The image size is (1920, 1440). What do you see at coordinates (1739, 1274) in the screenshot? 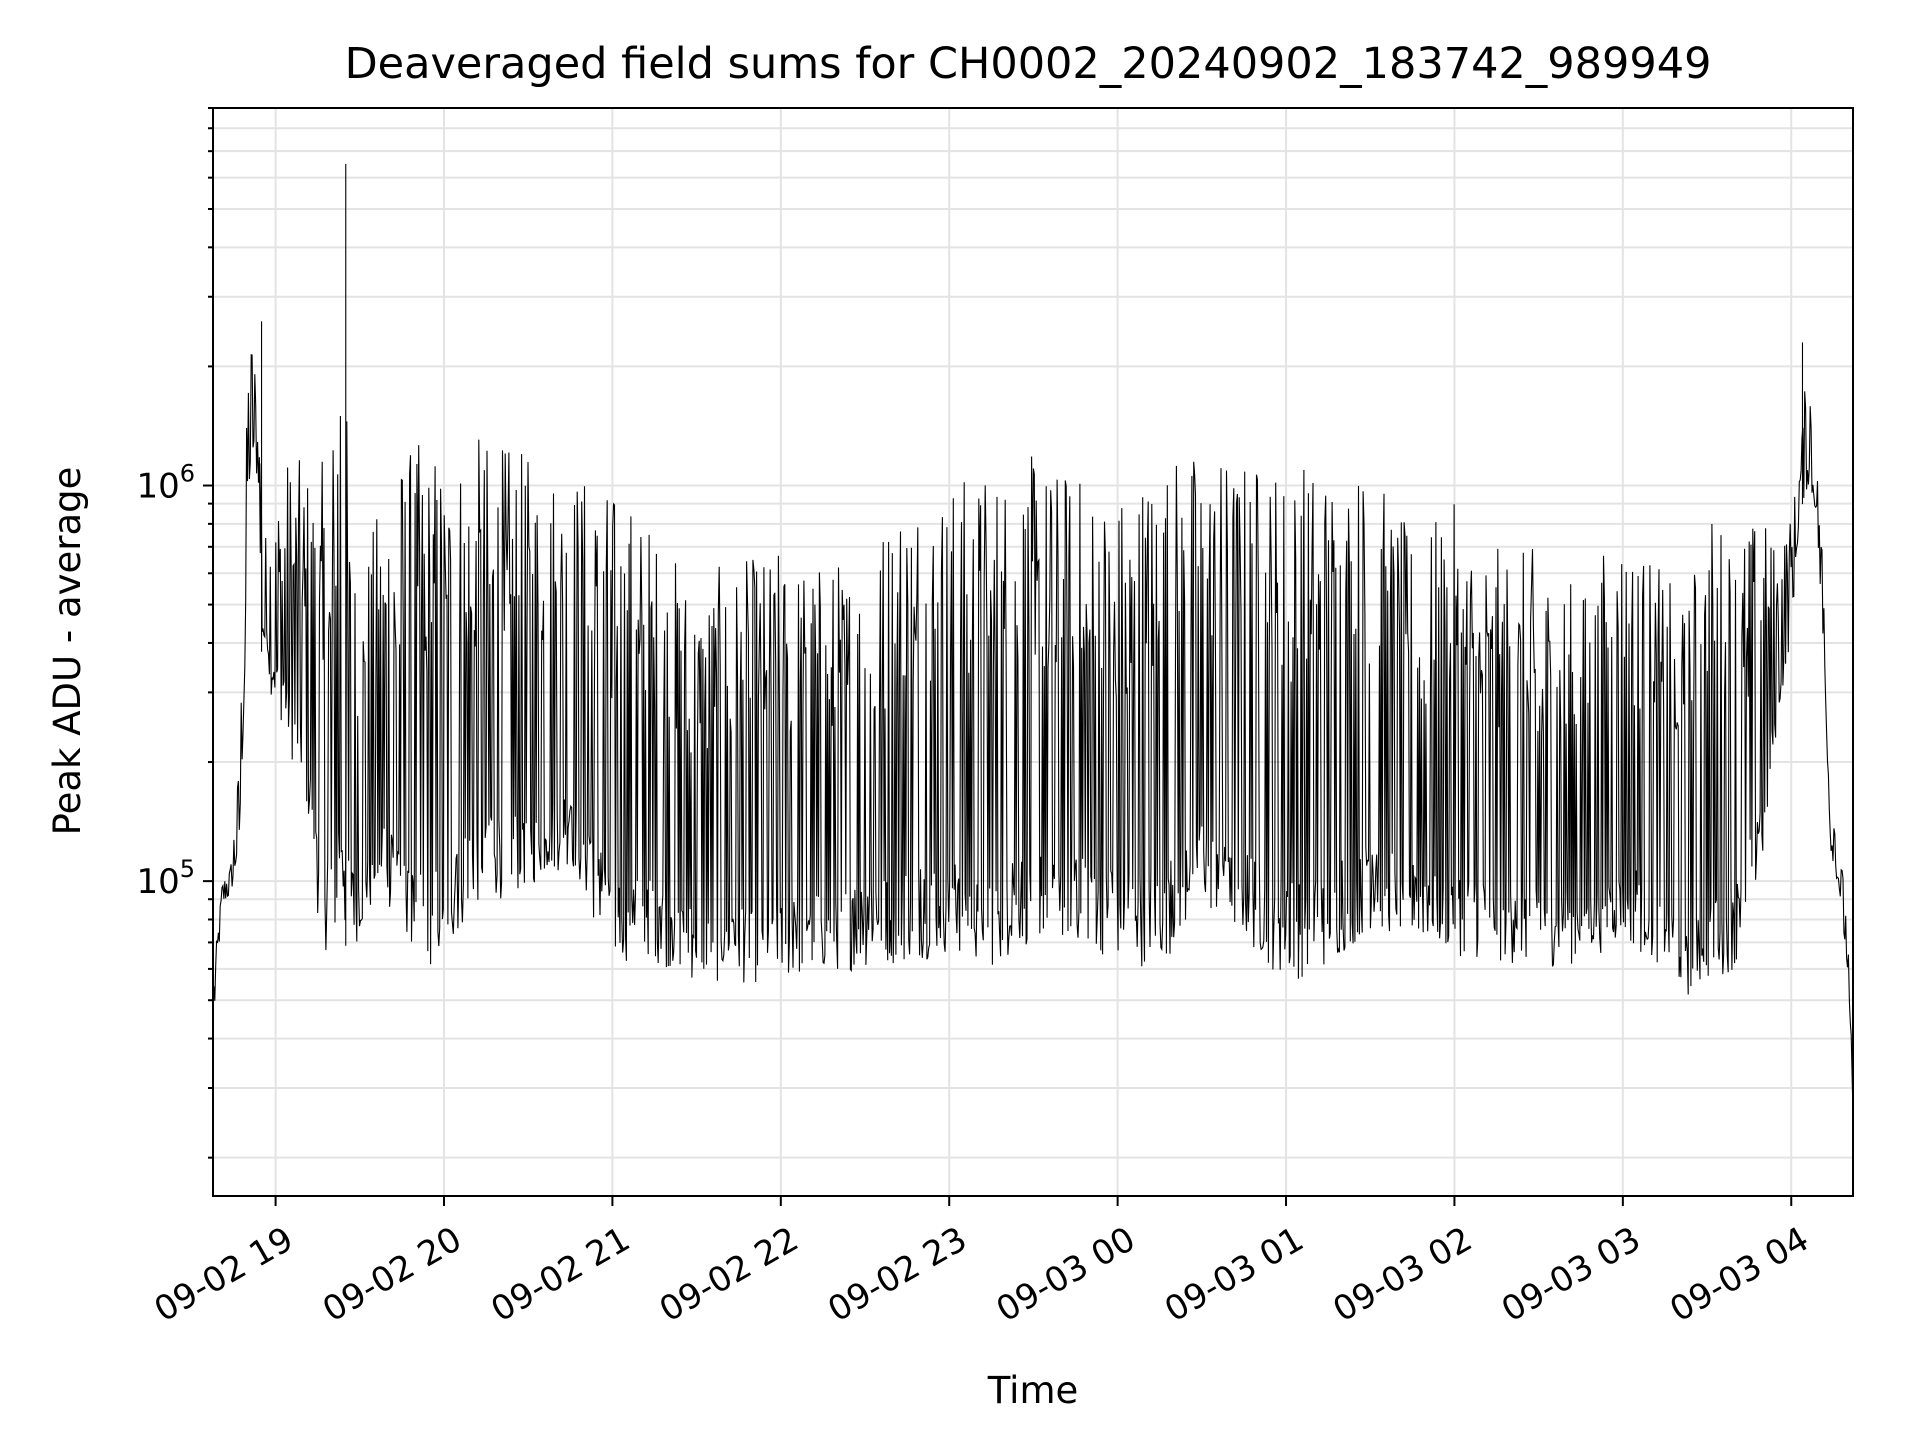
I see `x-tick-label: 09-03 04` at bounding box center [1739, 1274].